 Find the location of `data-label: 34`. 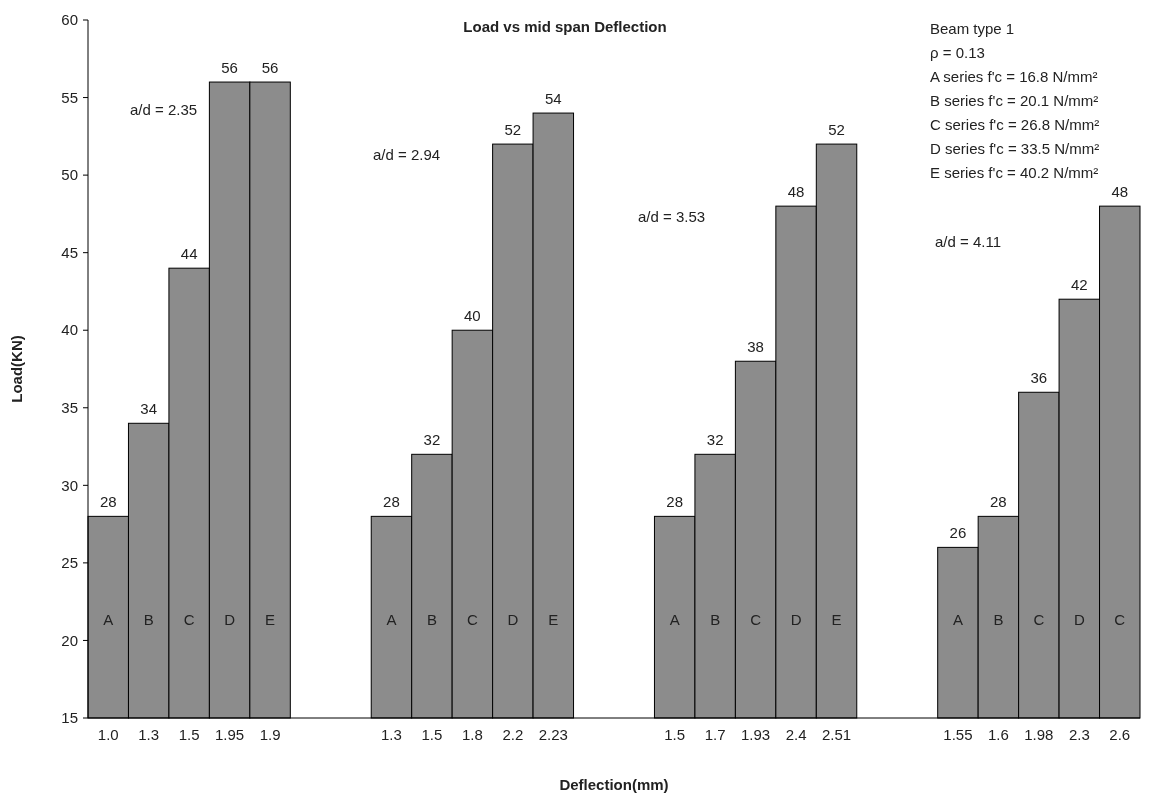

data-label: 34 is located at coordinates (149, 409).